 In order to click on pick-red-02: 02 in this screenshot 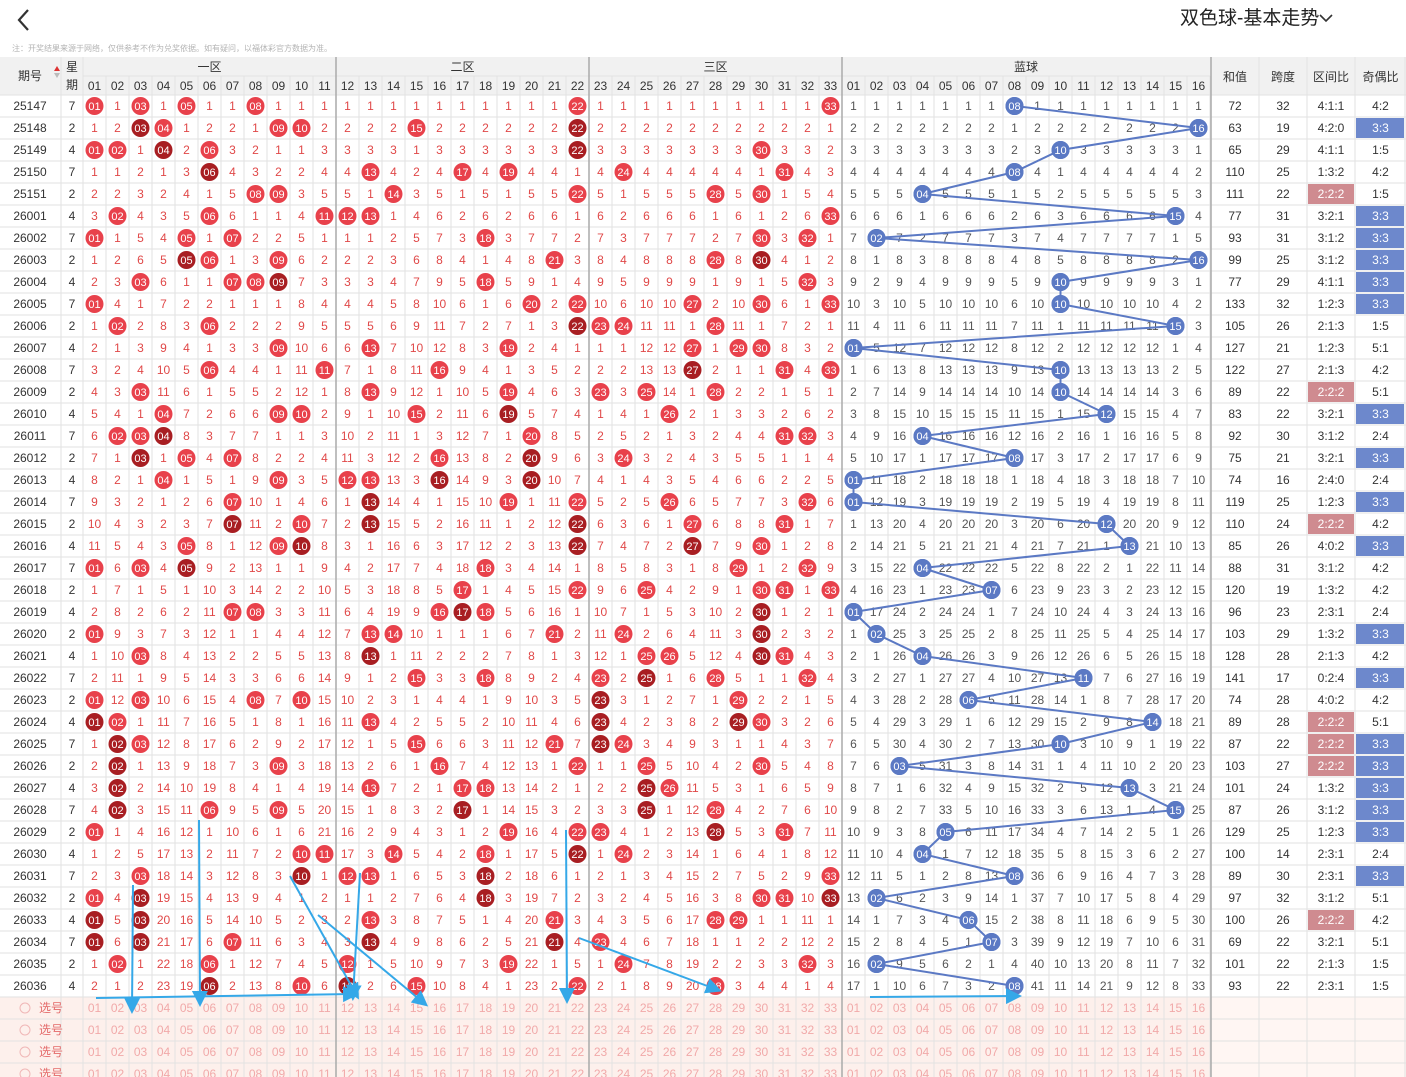, I will do `click(118, 1030)`.